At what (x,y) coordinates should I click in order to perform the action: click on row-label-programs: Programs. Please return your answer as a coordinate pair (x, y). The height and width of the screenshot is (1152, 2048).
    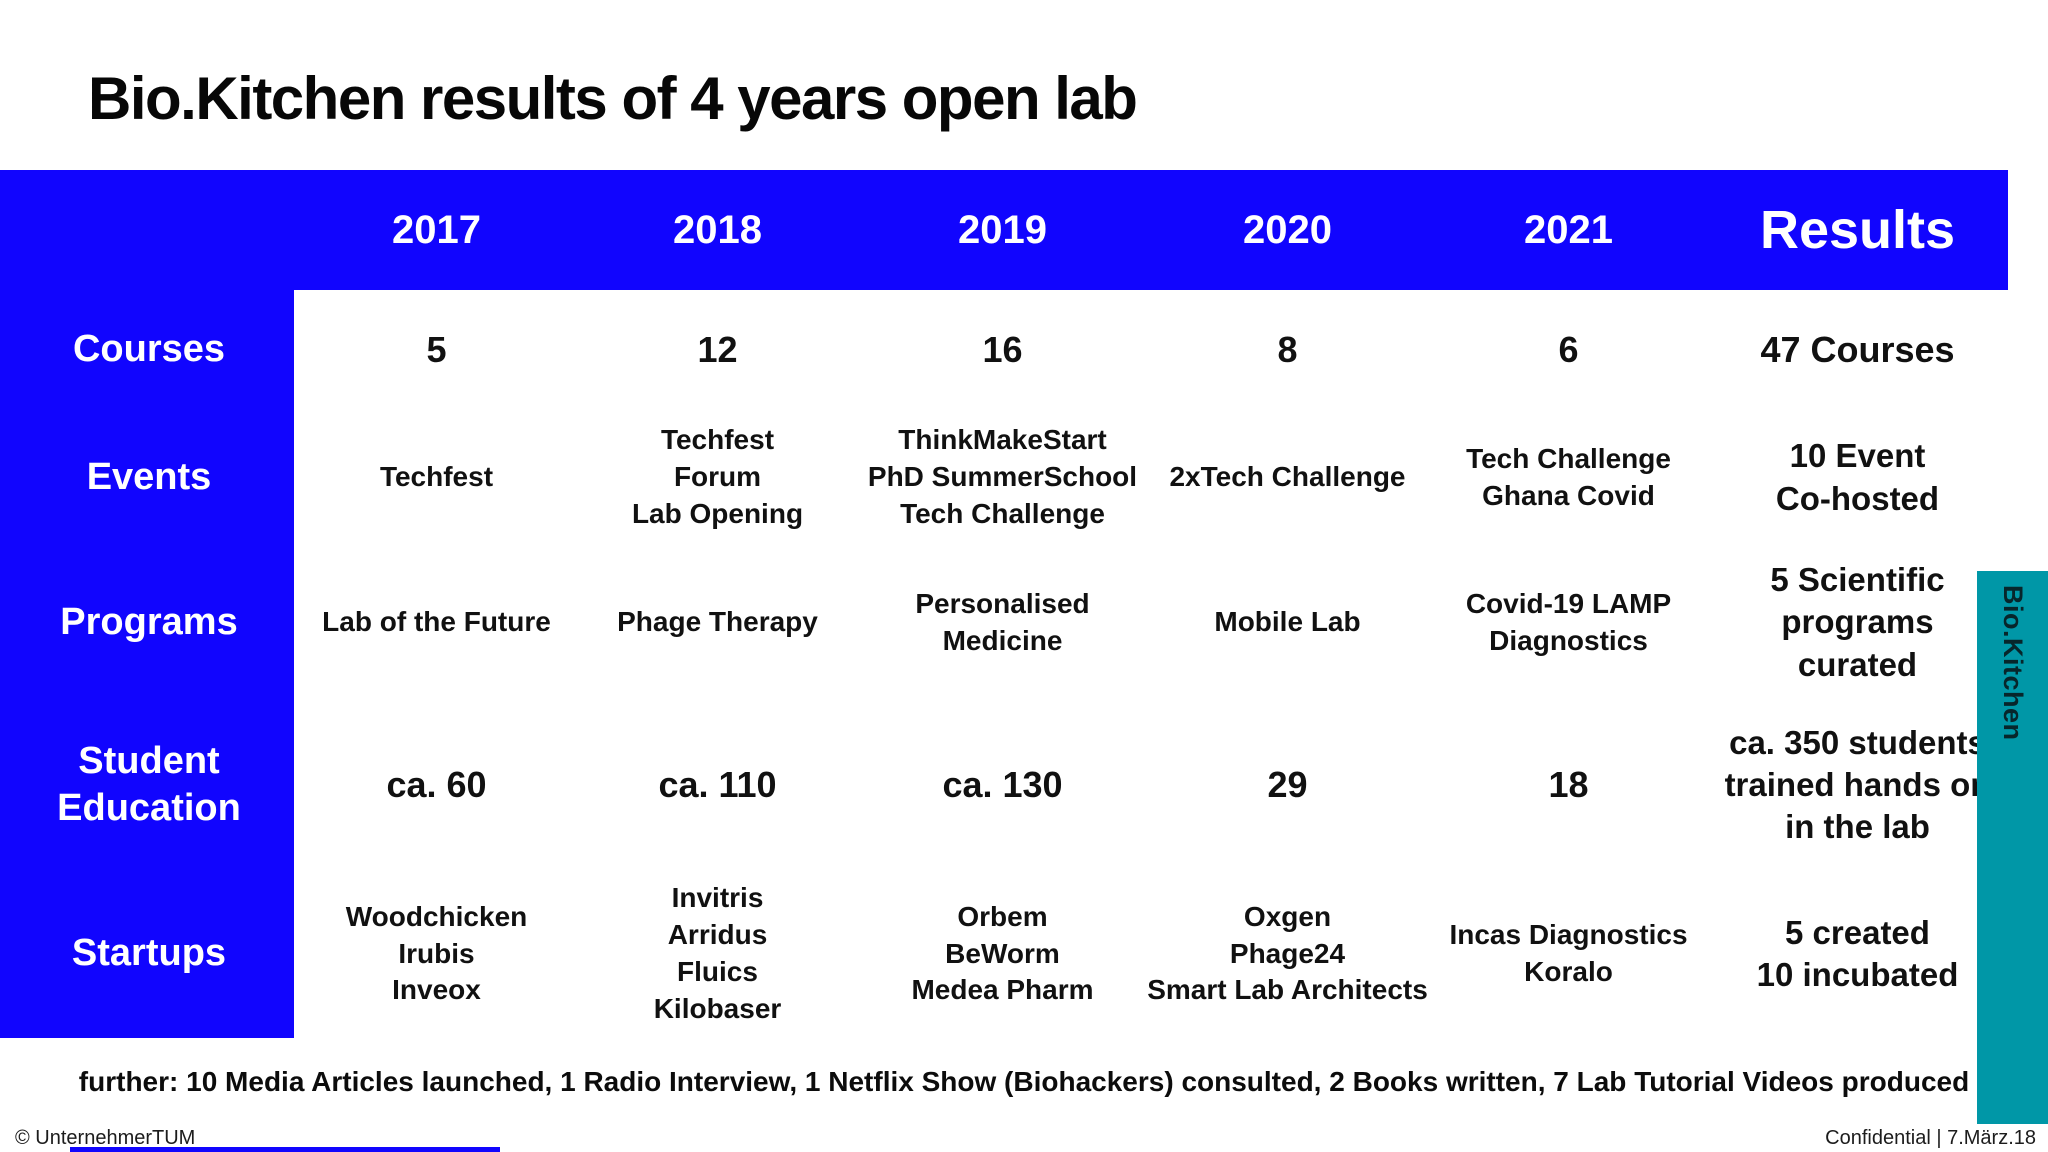
    Looking at the image, I should click on (149, 621).